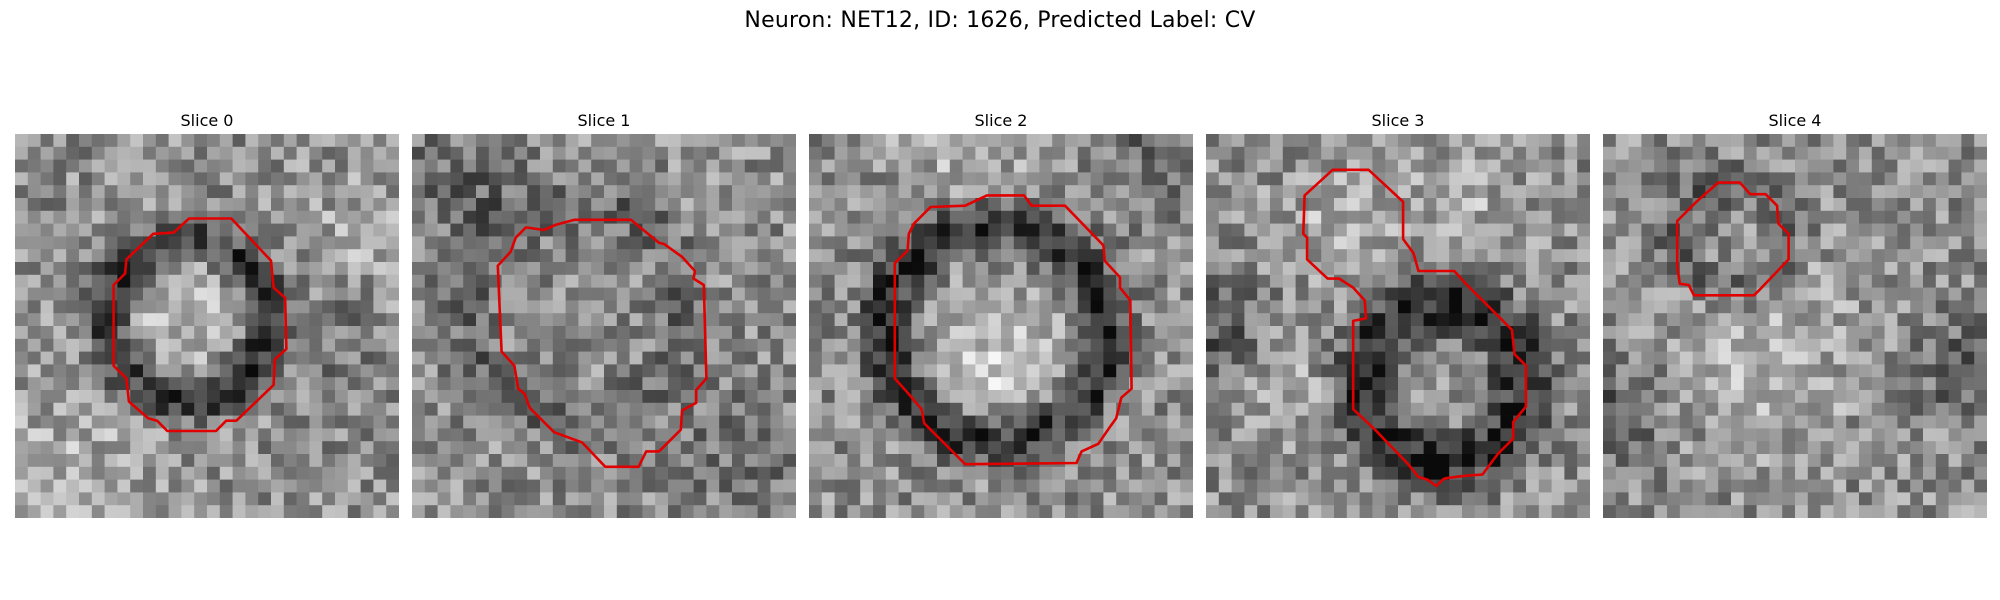  I want to click on panel-slice-2: Slice 2, so click(1001, 314).